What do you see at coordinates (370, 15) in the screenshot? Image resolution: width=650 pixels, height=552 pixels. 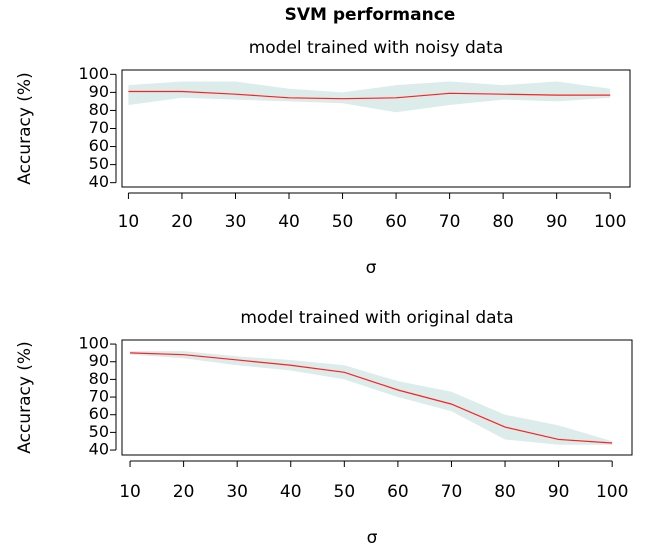 I see `figure-title: SVM performance` at bounding box center [370, 15].